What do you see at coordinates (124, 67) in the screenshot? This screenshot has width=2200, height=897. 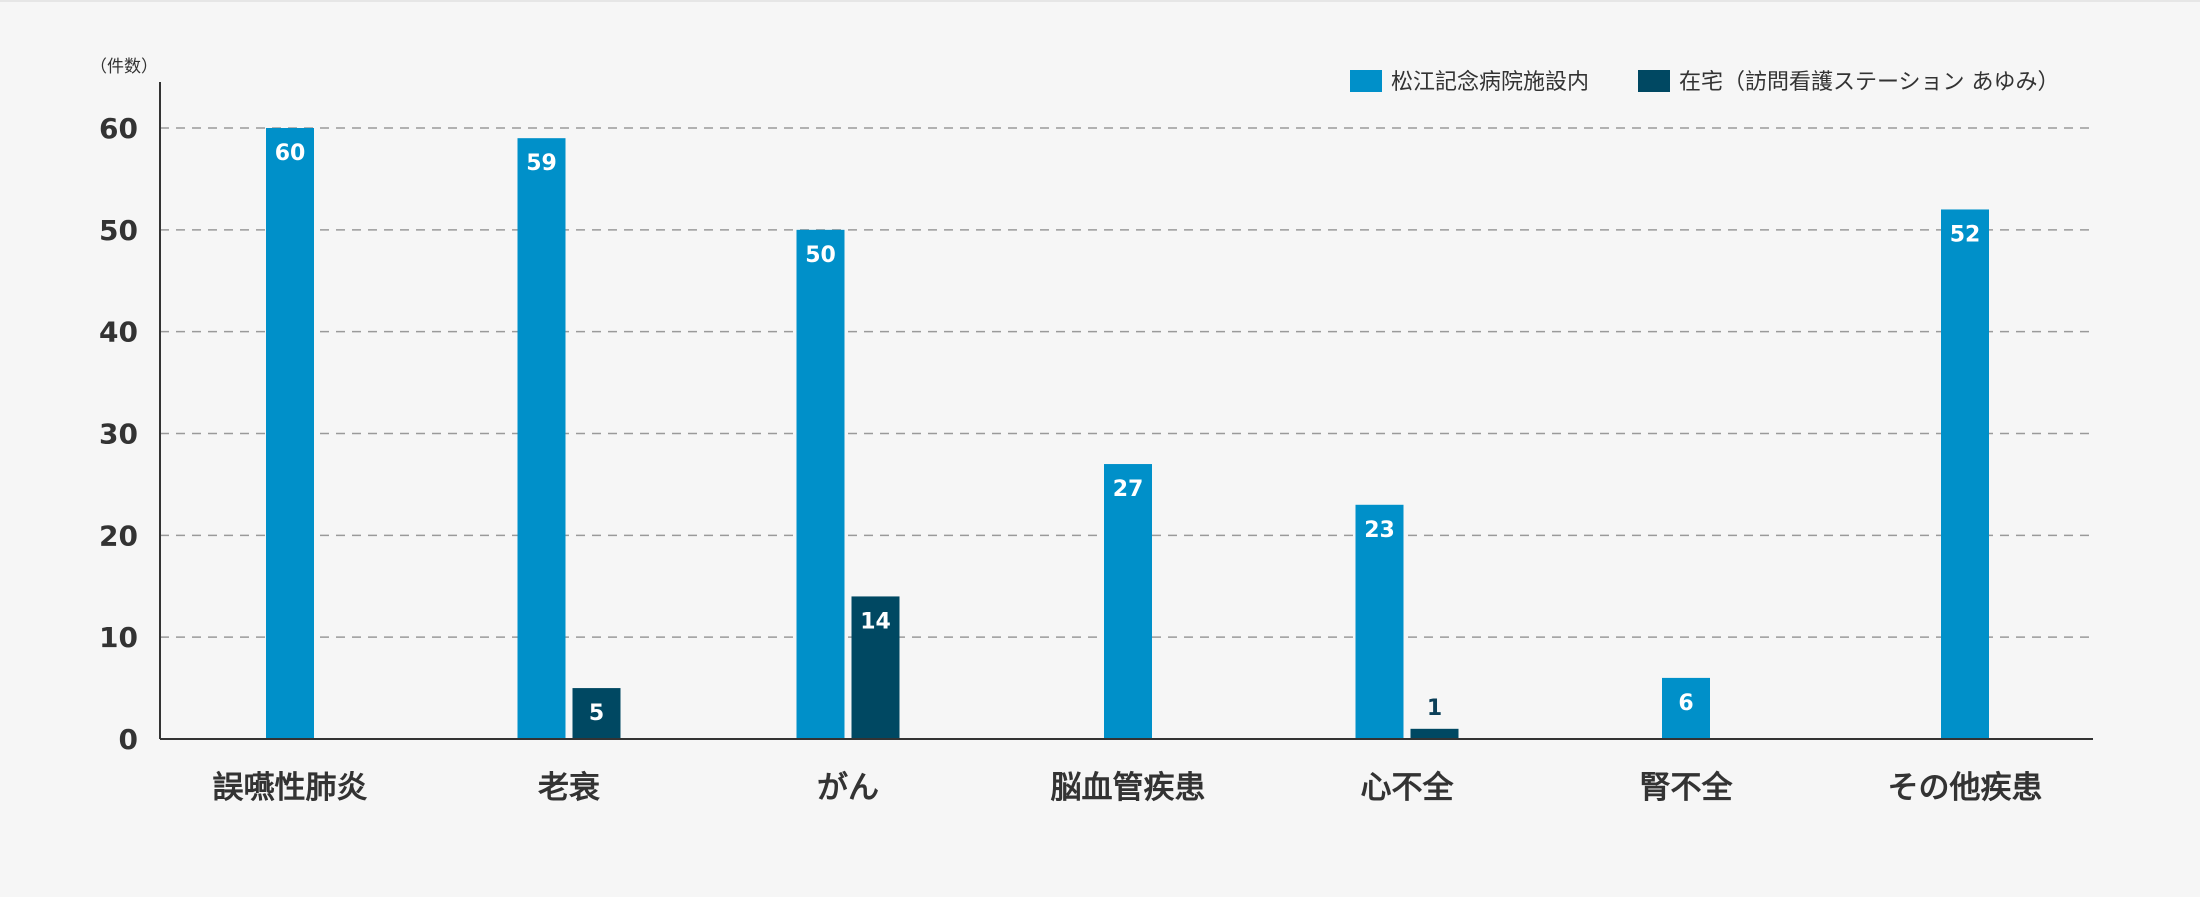 I see `y-axis-unit-label: （件数）` at bounding box center [124, 67].